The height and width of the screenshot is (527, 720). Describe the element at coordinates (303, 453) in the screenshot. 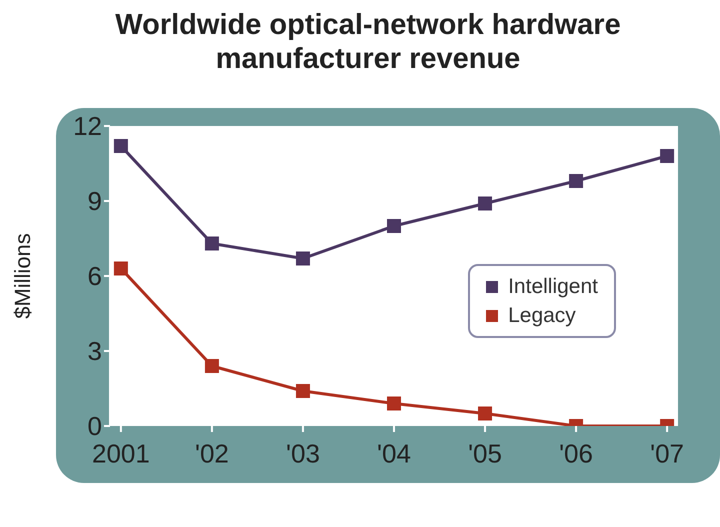

I see `x-tick-label: '03` at that location.